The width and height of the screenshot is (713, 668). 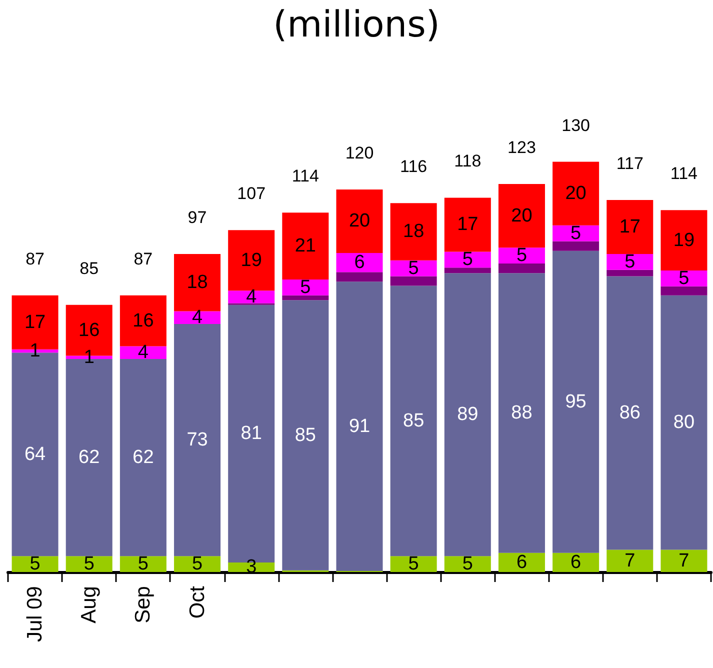 I want to click on data-label: 81, so click(x=251, y=433).